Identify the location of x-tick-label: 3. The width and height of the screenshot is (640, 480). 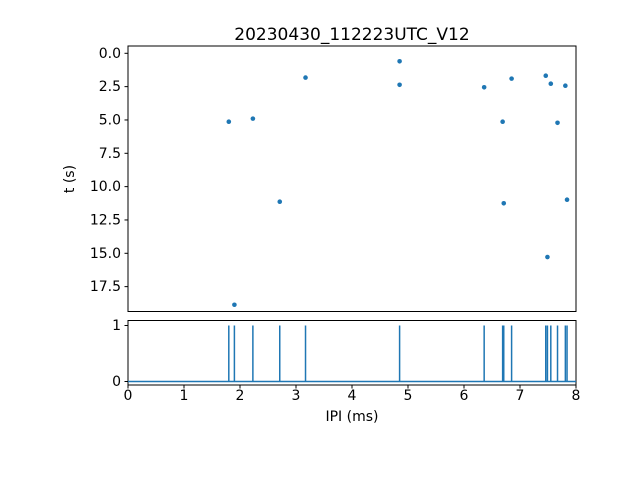
(296, 396).